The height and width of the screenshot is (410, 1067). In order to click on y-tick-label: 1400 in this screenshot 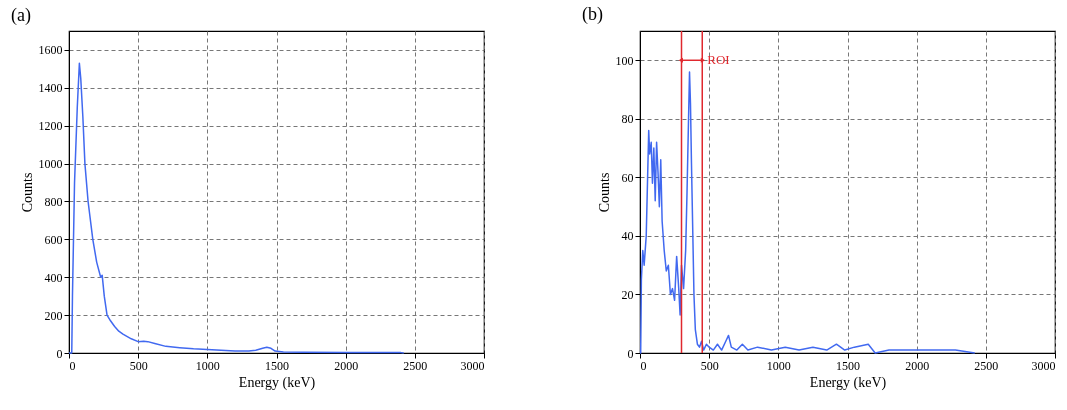, I will do `click(50, 88)`.